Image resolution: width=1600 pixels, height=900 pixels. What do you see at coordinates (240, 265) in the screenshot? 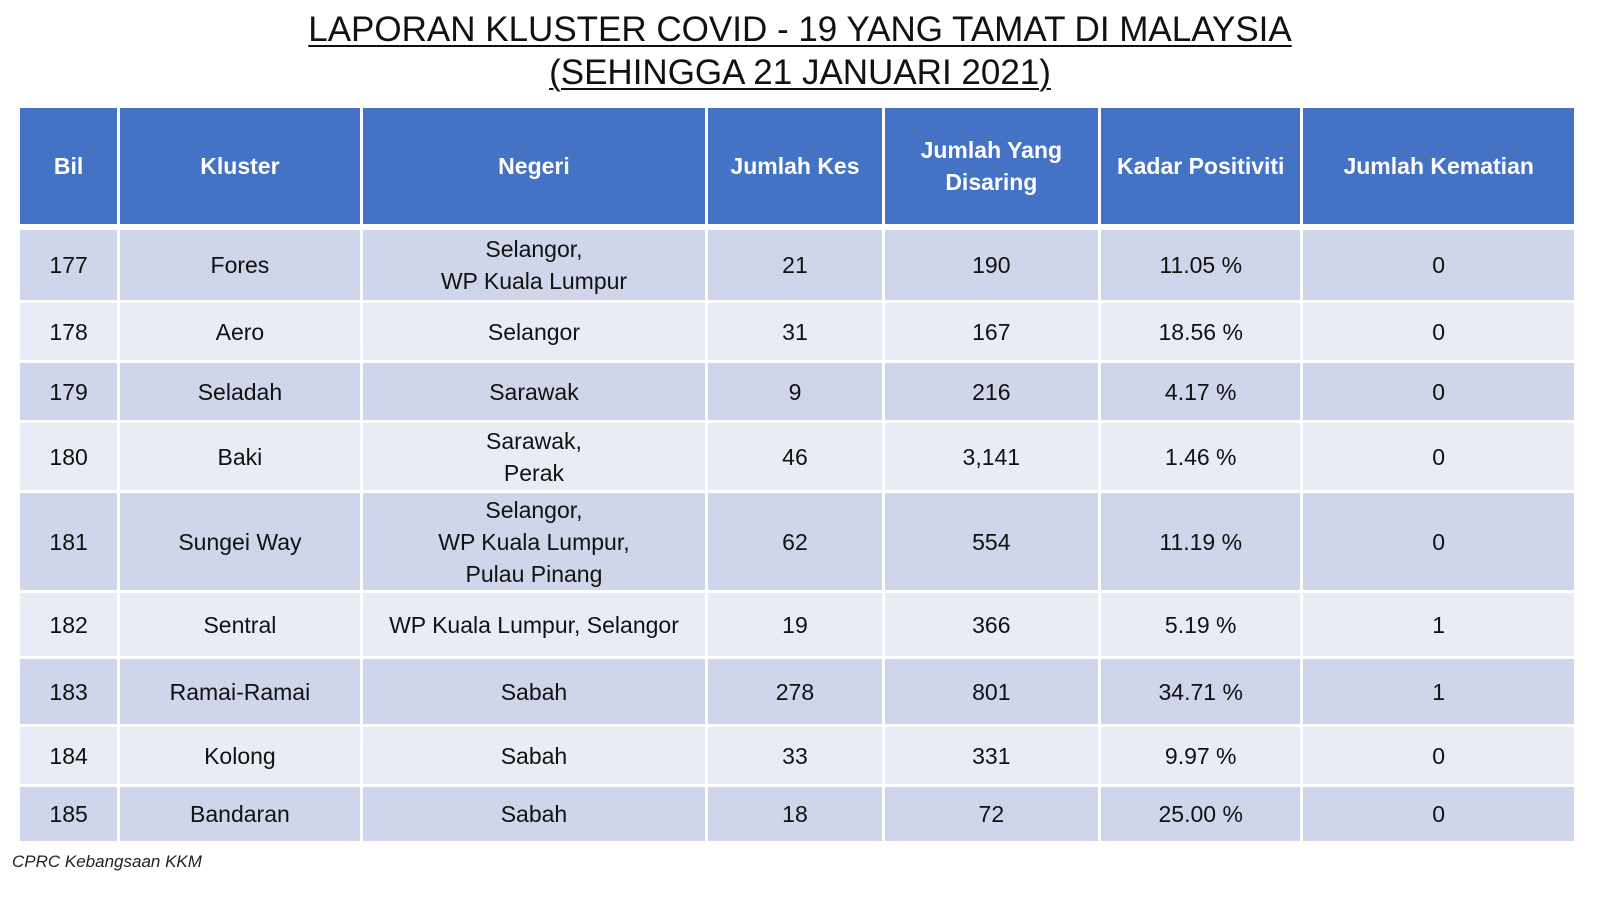
I see `cell-kluster: Fores` at bounding box center [240, 265].